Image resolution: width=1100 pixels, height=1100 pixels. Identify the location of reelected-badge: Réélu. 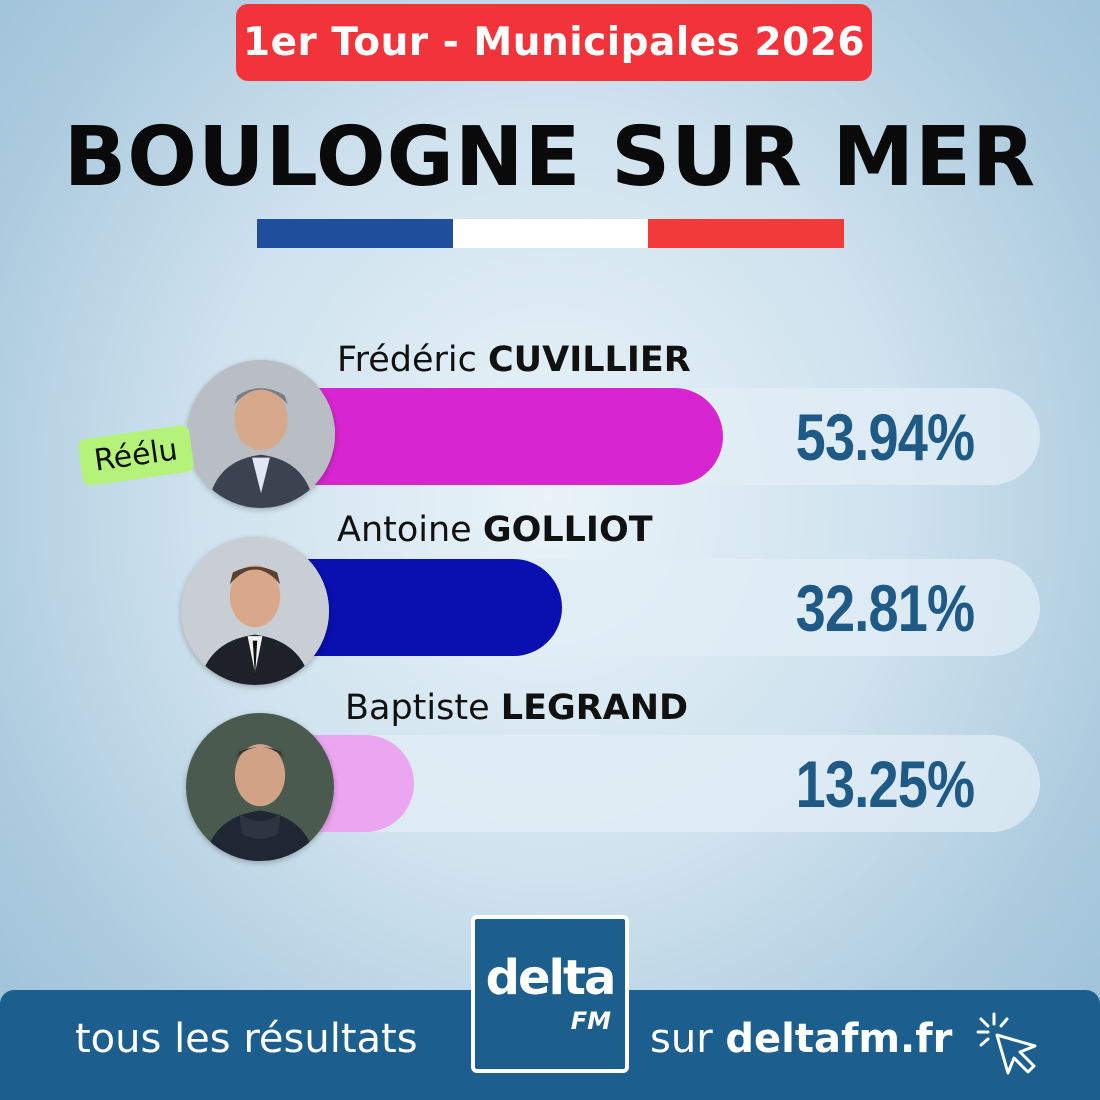
(136, 455).